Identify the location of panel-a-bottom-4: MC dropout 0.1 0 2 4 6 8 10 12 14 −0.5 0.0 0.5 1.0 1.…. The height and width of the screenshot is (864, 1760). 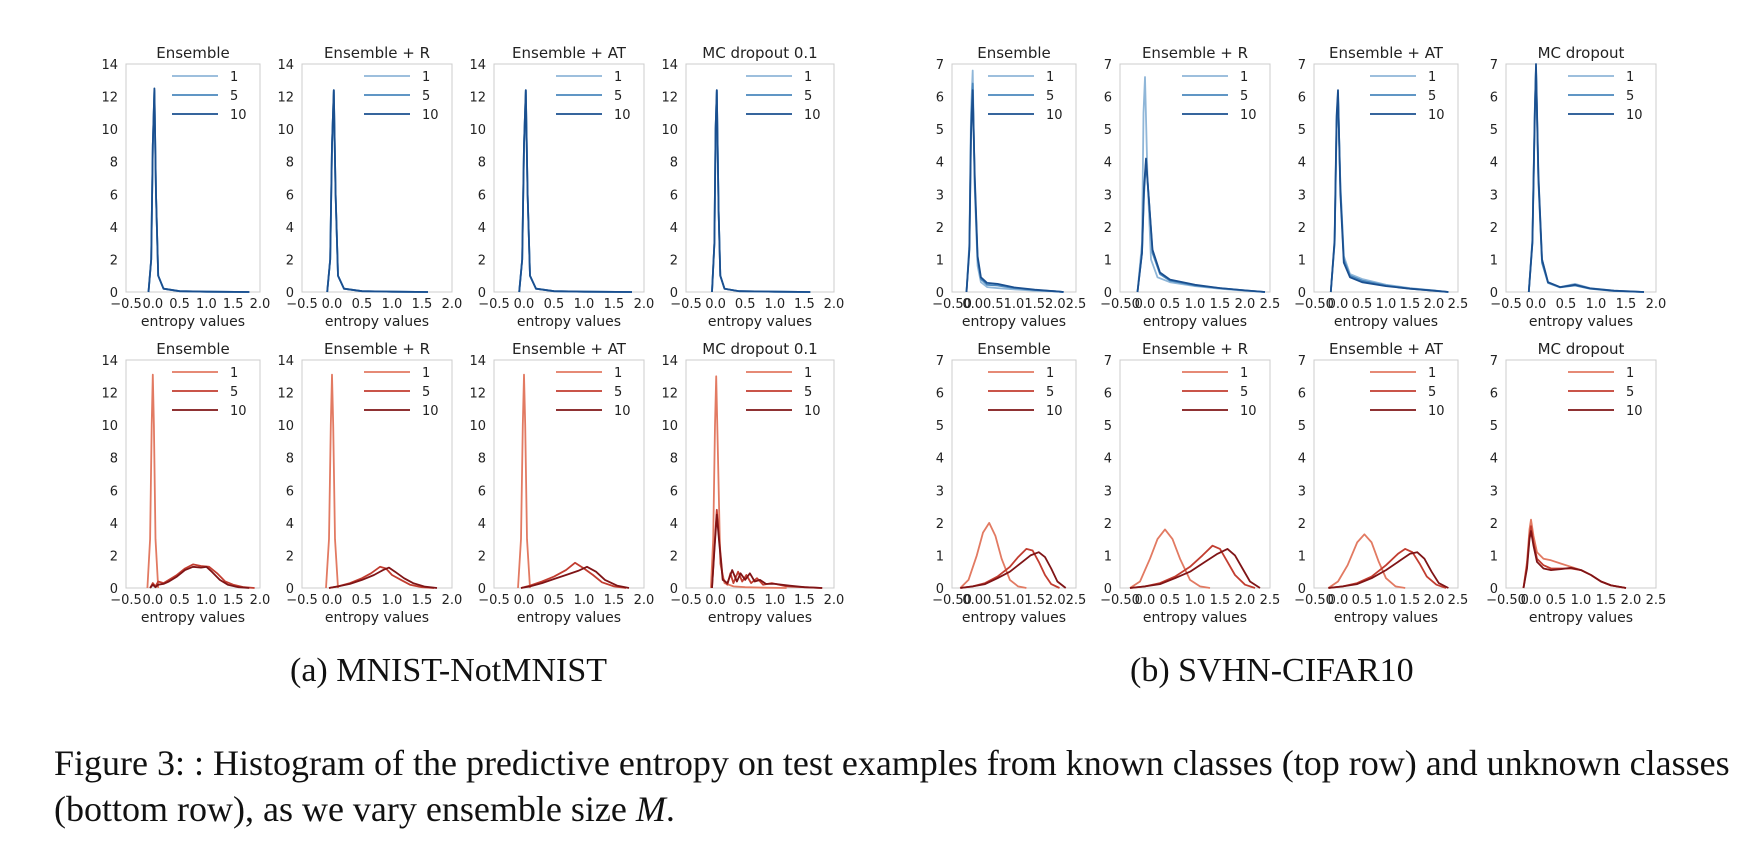
(752, 483).